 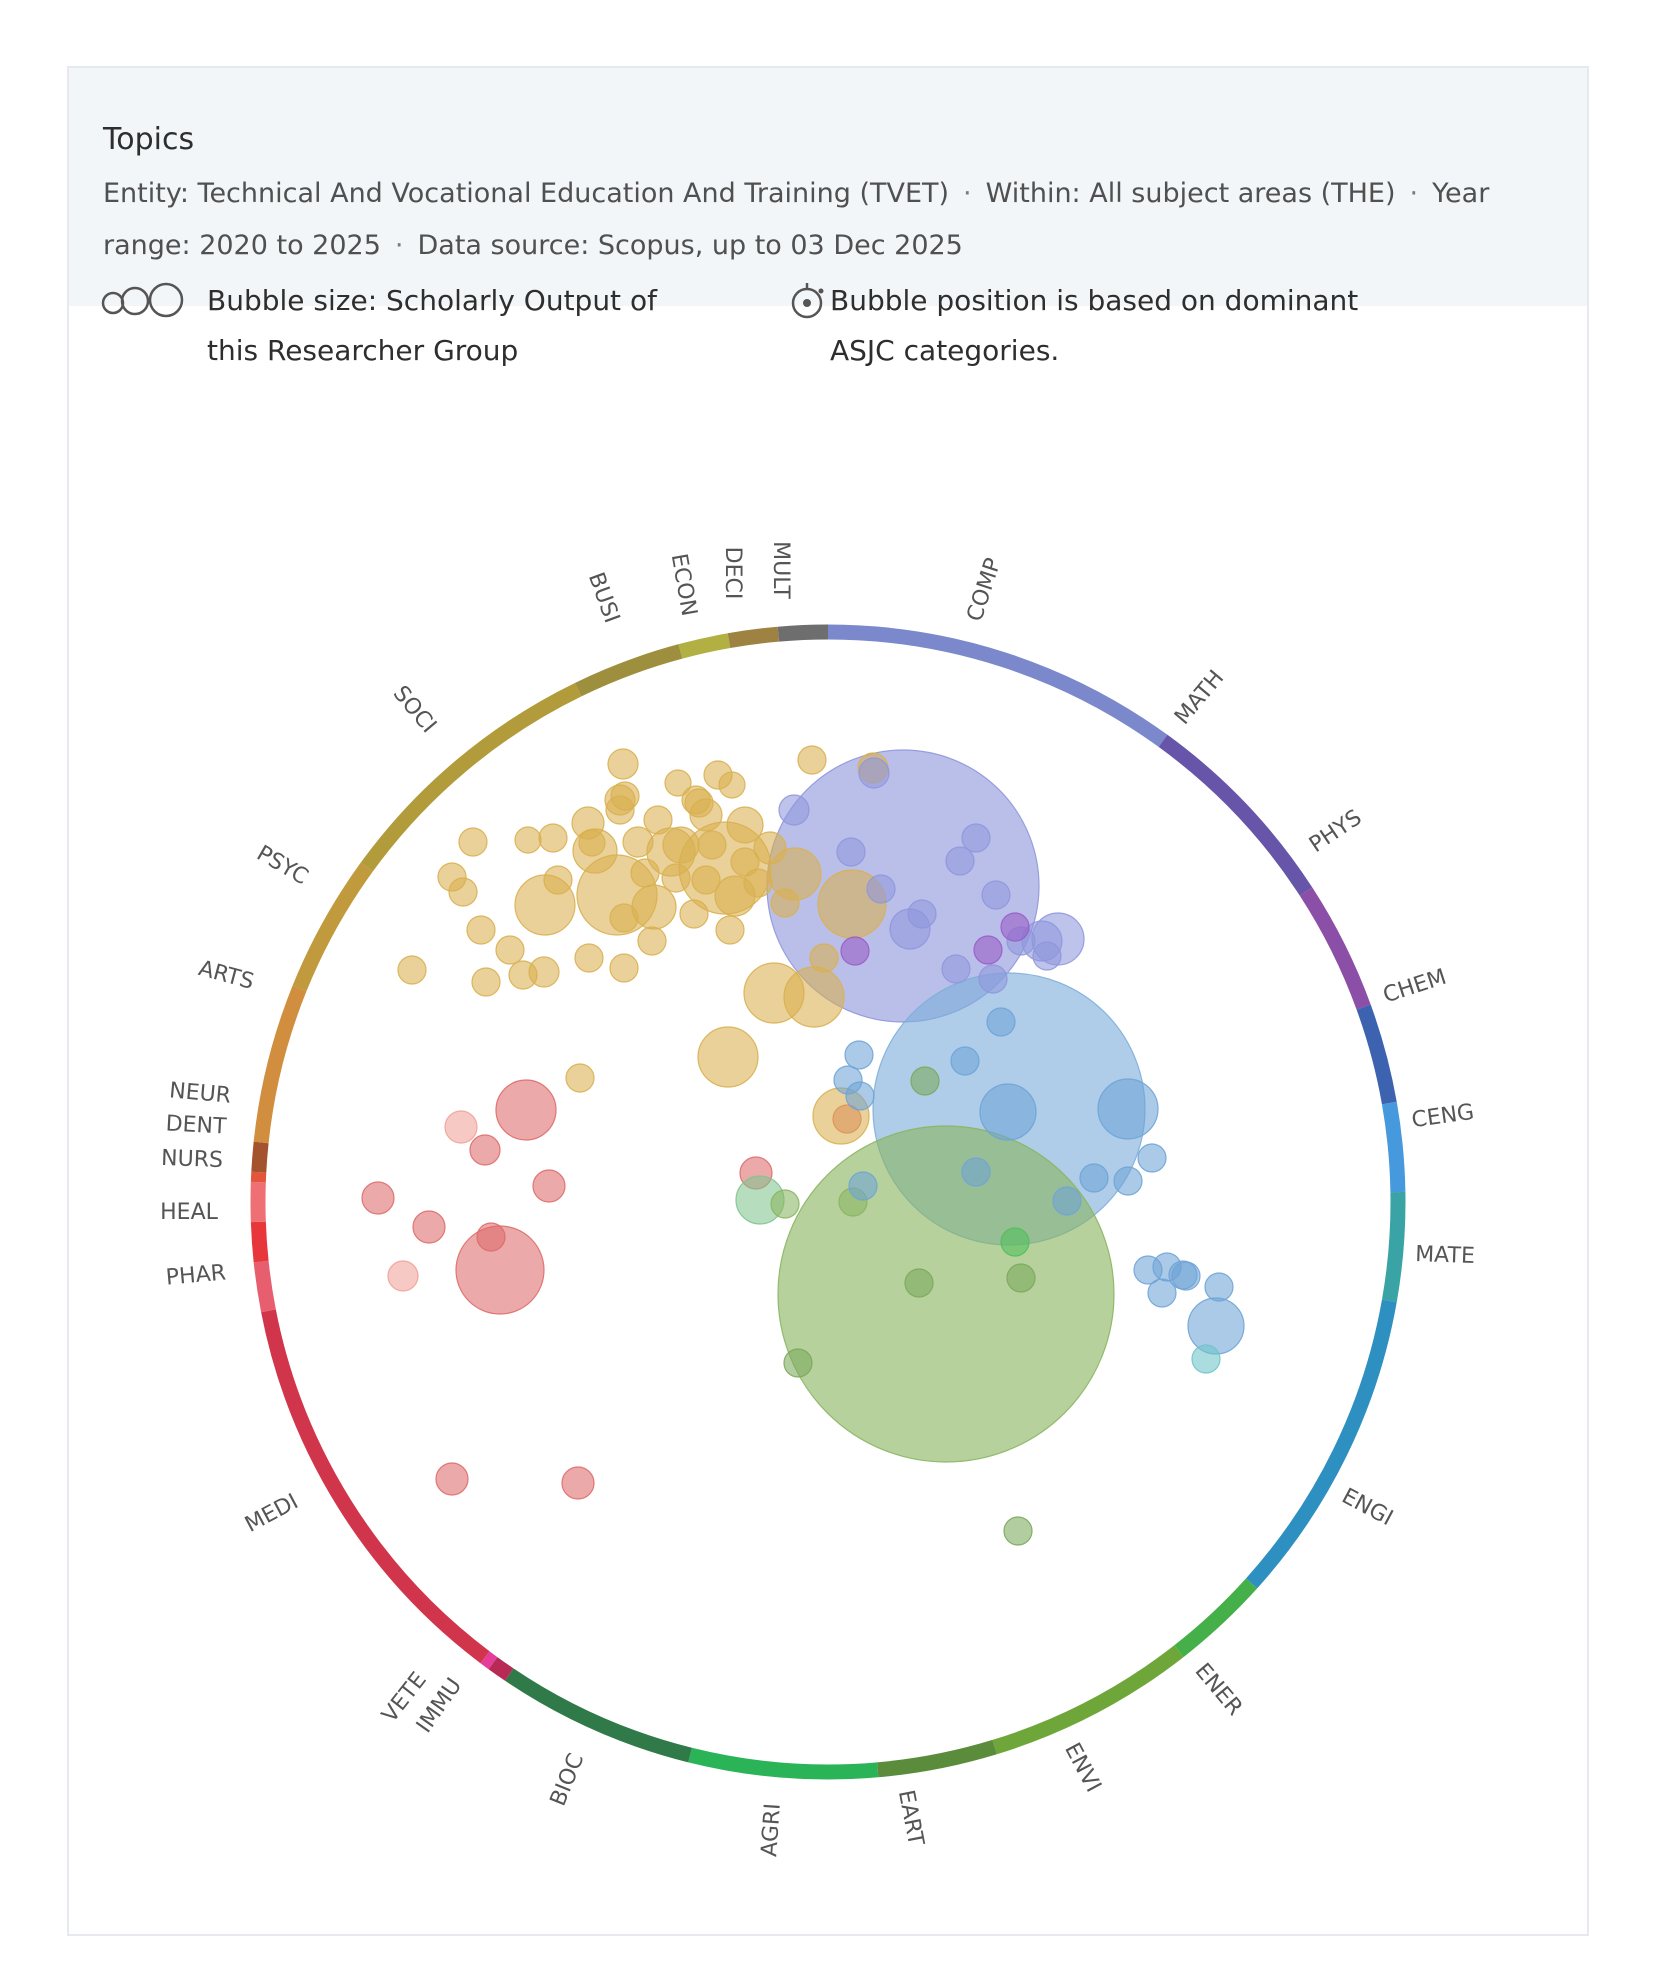 I want to click on ring-segment-econ, so click(x=704, y=646).